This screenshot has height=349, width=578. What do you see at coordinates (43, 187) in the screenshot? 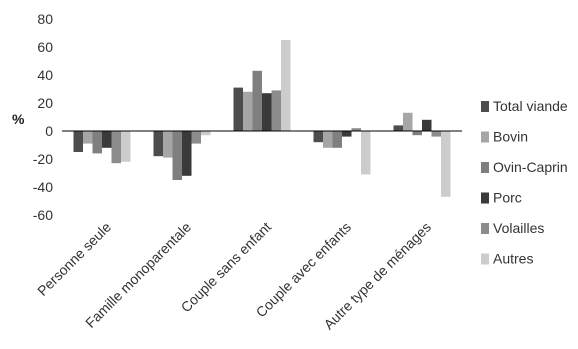
I see `y-tick-label: -40` at bounding box center [43, 187].